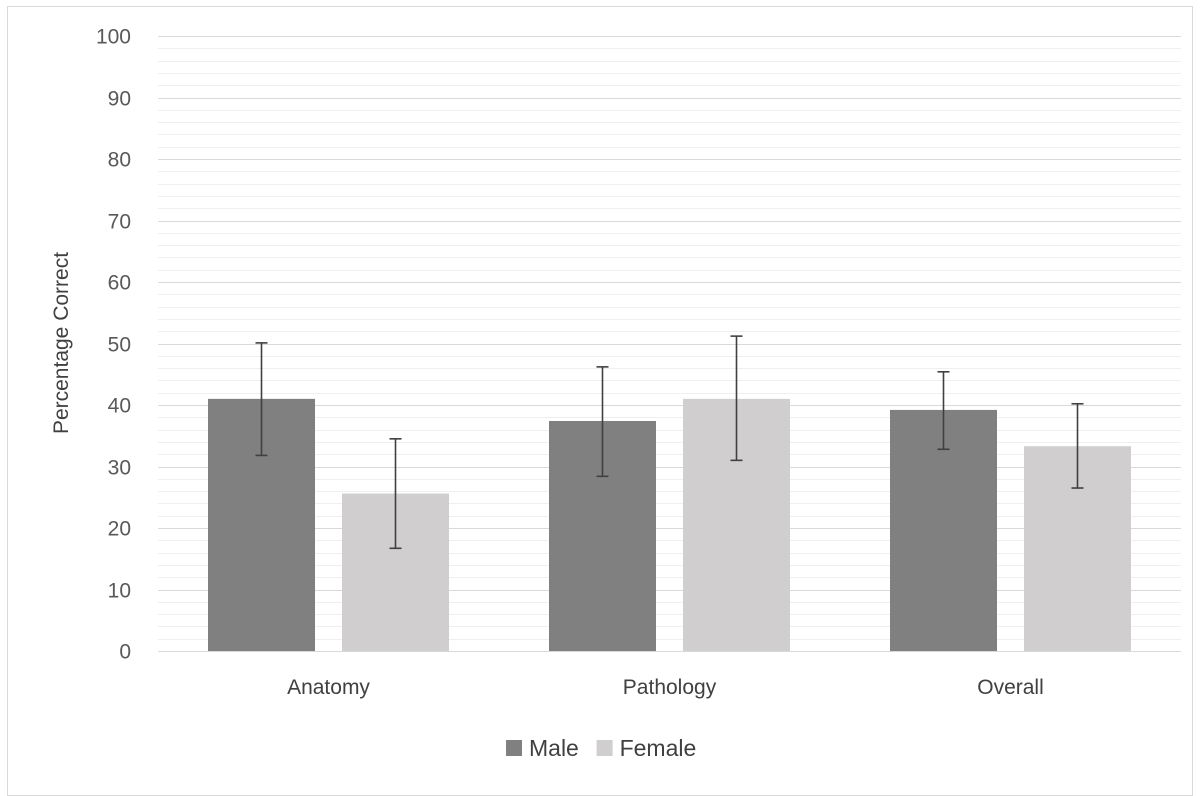  Describe the element at coordinates (554, 748) in the screenshot. I see `legend-label: Male` at that location.